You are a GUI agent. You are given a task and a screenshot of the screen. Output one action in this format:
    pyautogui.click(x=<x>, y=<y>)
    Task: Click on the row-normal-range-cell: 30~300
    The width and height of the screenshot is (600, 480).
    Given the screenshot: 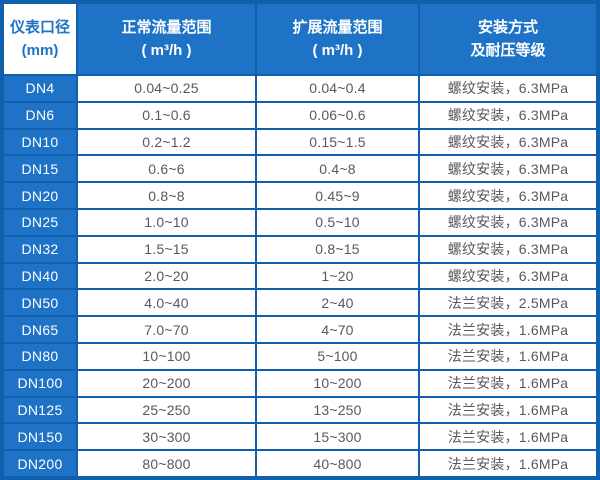 What is the action you would take?
    pyautogui.click(x=166, y=437)
    